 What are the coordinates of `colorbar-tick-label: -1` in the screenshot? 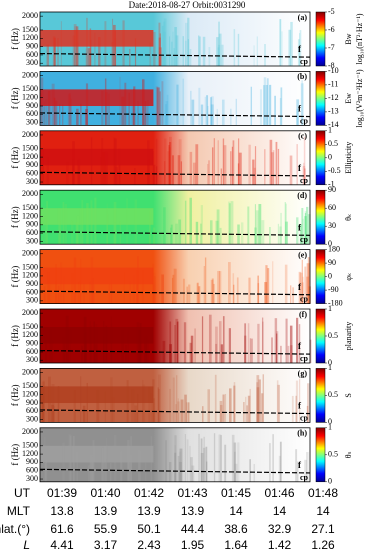 It's located at (331, 184).